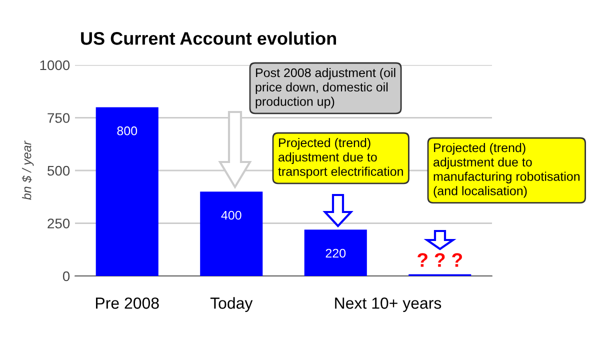 This screenshot has height=343, width=601. Describe the element at coordinates (127, 303) in the screenshot. I see `x-tick-label: Pre 2008` at that location.